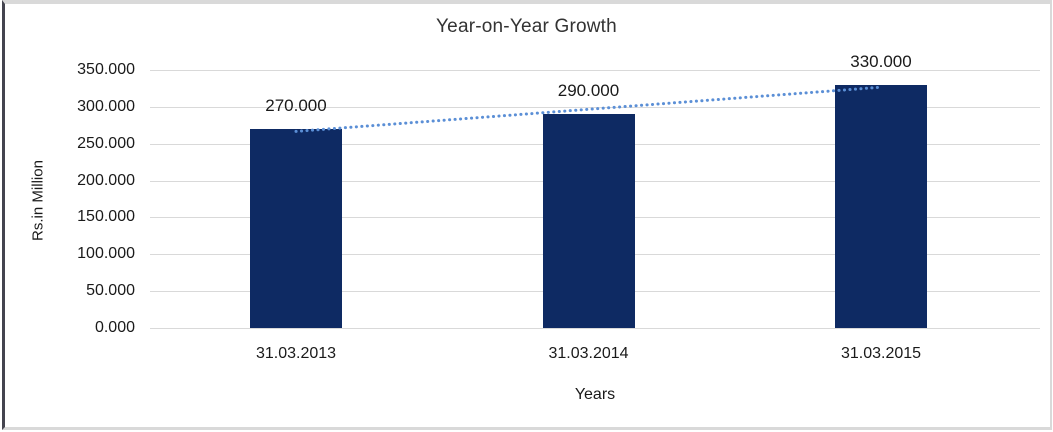  What do you see at coordinates (106, 180) in the screenshot?
I see `y-tick-label: 200.000` at bounding box center [106, 180].